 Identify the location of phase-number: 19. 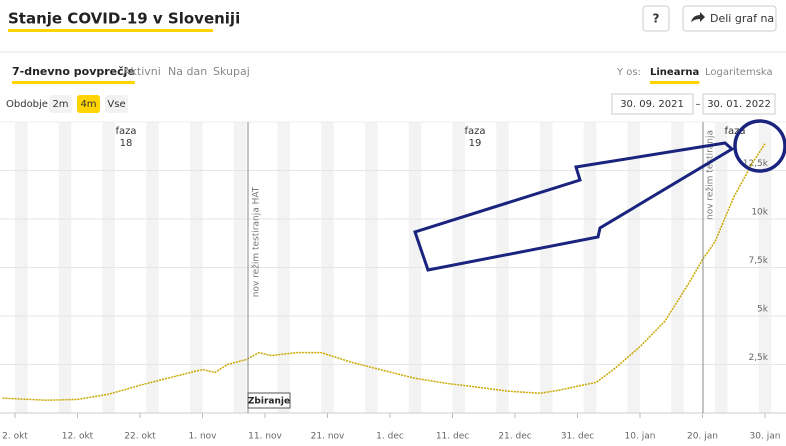
(475, 143).